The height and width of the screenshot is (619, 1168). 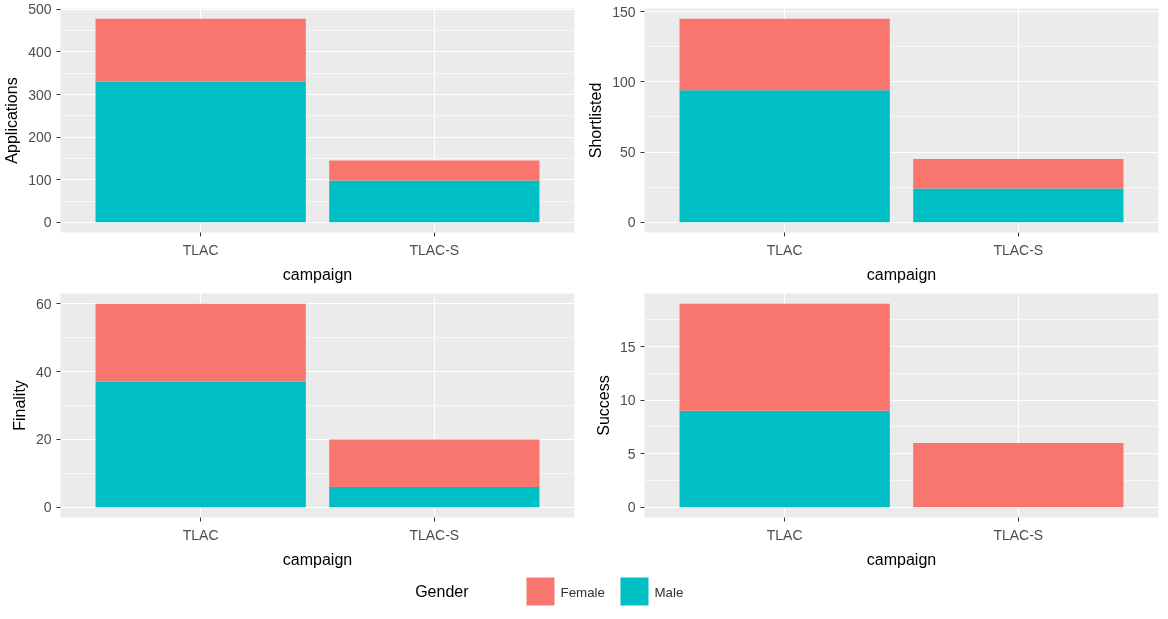 What do you see at coordinates (442, 591) in the screenshot?
I see `legend-title: Gender` at bounding box center [442, 591].